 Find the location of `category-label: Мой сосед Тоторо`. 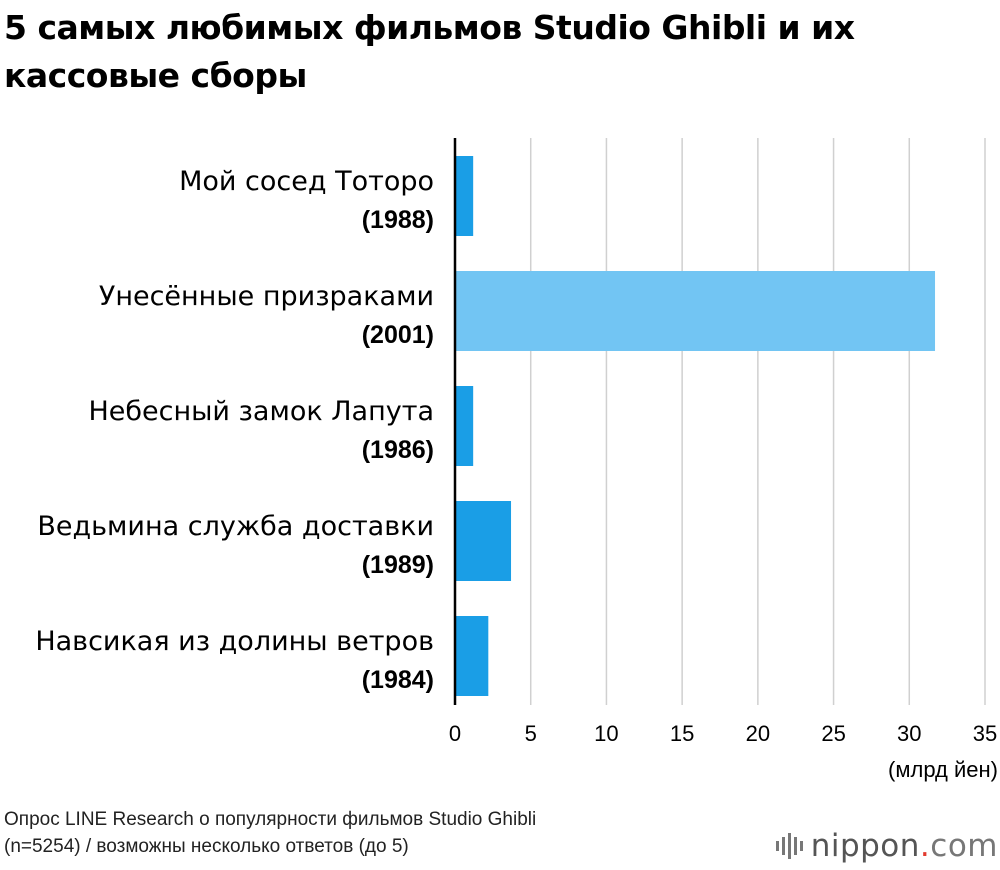

category-label: Мой сосед Тоторо is located at coordinates (306, 181).